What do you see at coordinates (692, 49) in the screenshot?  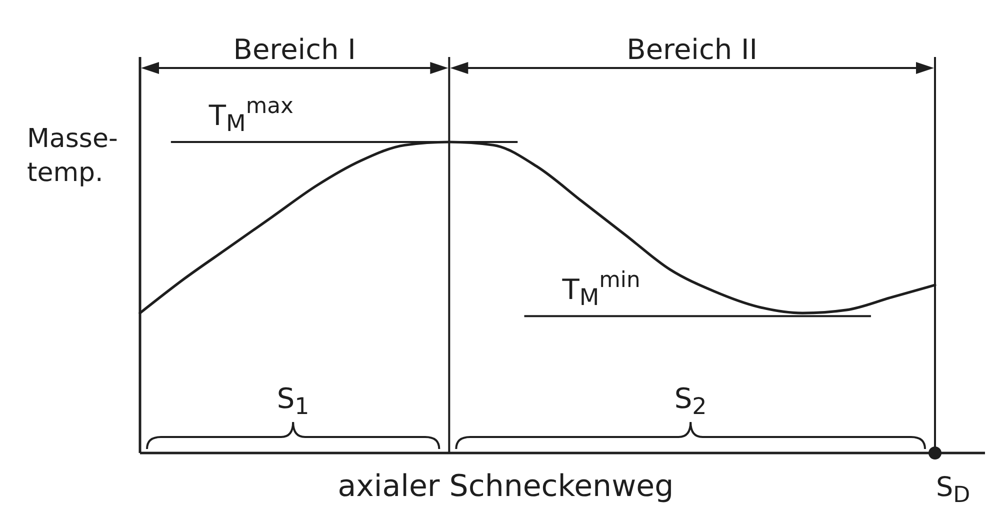 I see `text: Bereich II` at bounding box center [692, 49].